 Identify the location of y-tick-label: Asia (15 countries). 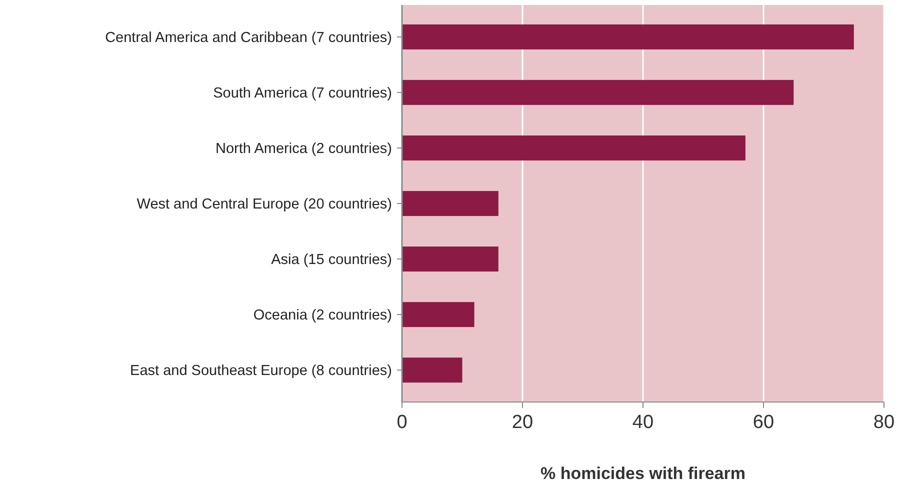
(331, 260).